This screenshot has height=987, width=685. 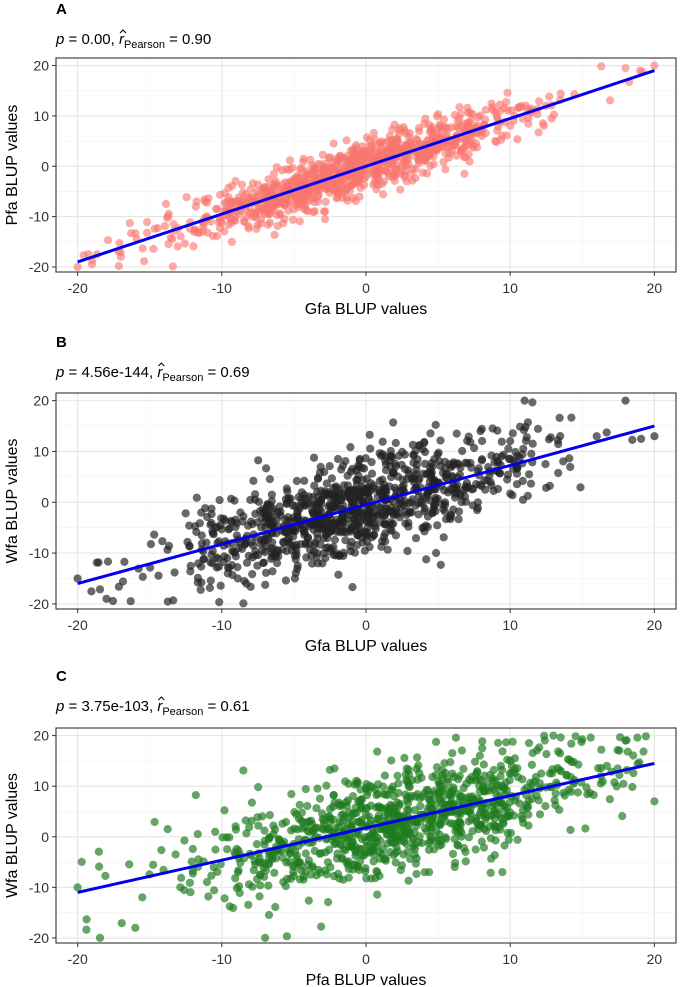 I want to click on stats-subtitle: p = 0.00, rPearson = 0.90, so click(x=133, y=41).